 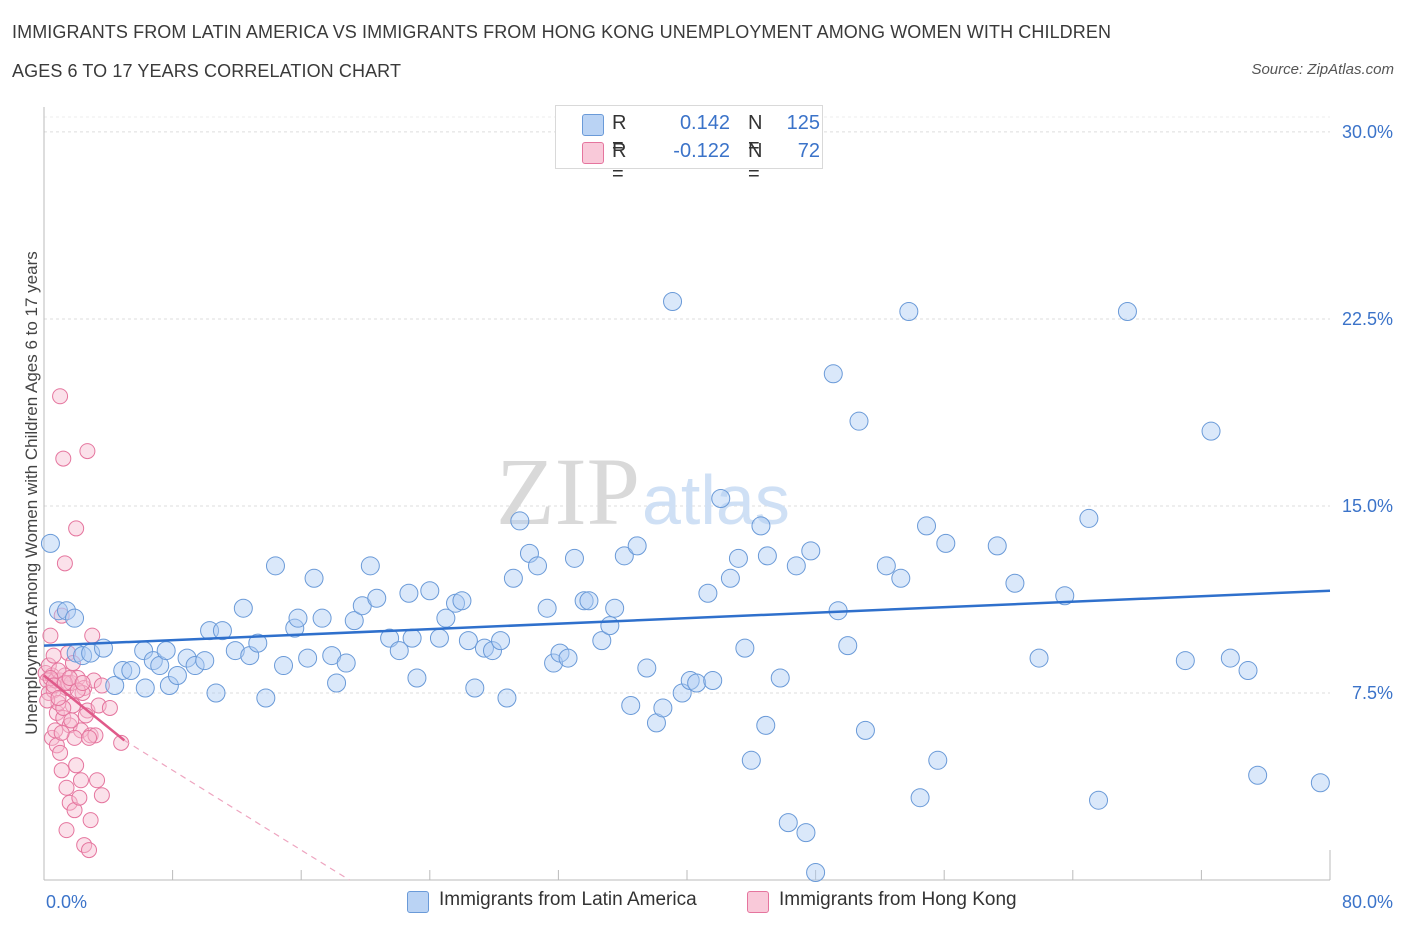 What do you see at coordinates (418, 902) in the screenshot?
I see `bottom-legend-swatch-blue` at bounding box center [418, 902].